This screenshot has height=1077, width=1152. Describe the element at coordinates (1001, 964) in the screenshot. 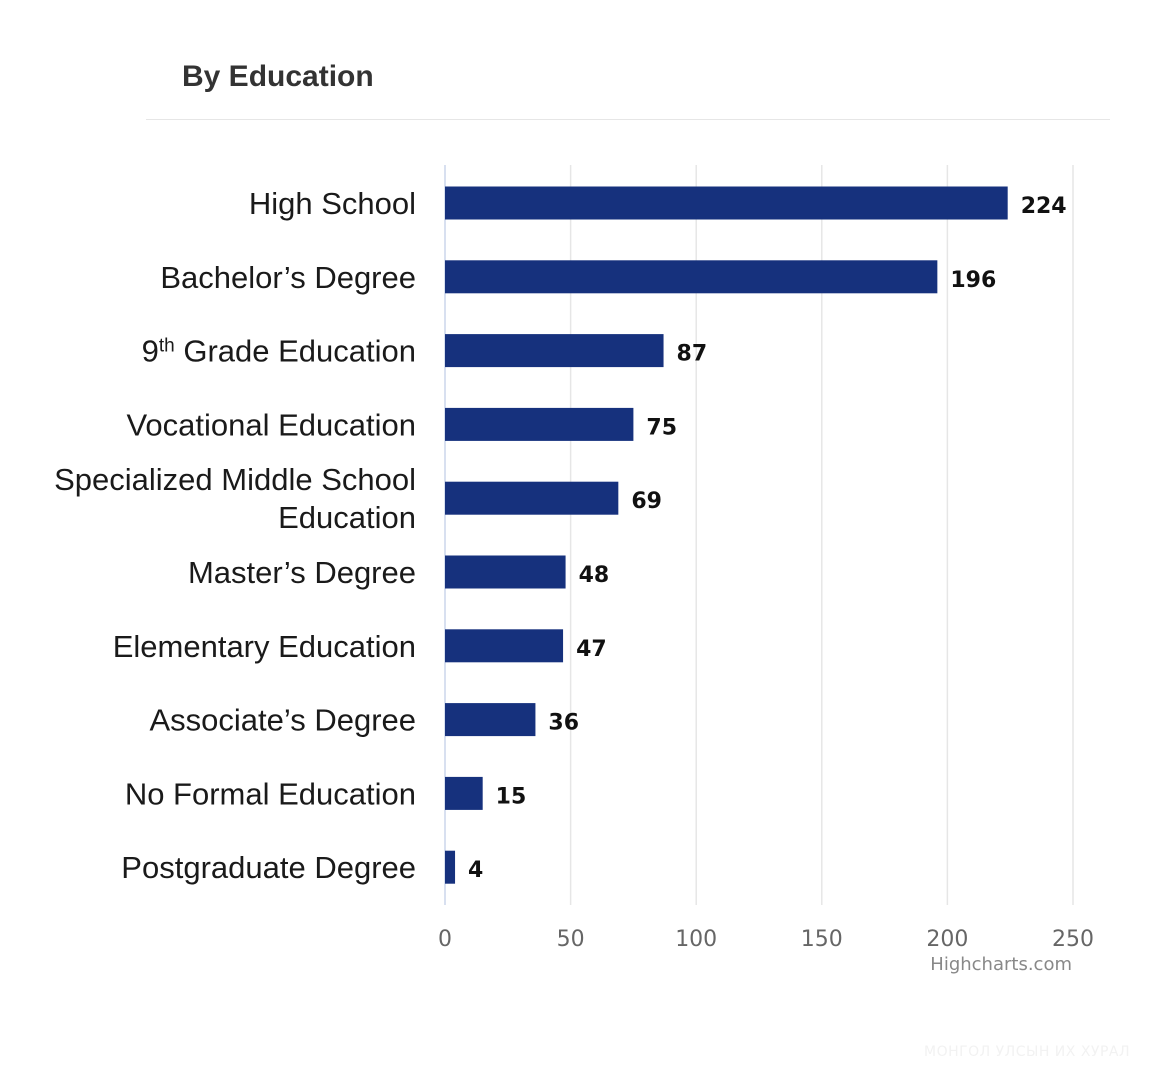

I see `credits-text: Highcharts.com` at that location.